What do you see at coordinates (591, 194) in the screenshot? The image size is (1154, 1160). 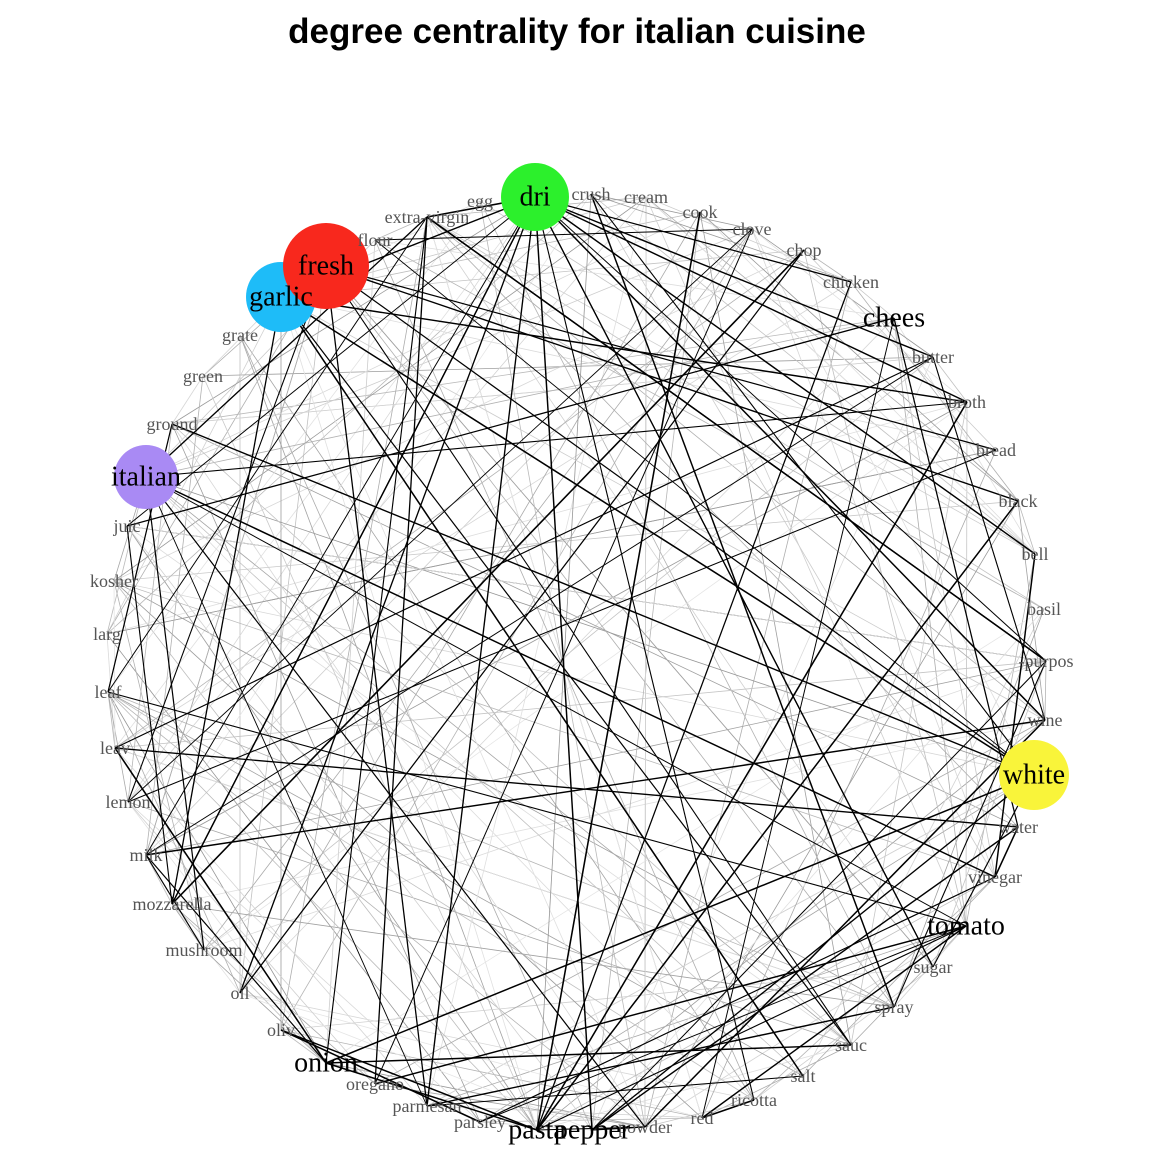 I see `node-label-crush: crush` at bounding box center [591, 194].